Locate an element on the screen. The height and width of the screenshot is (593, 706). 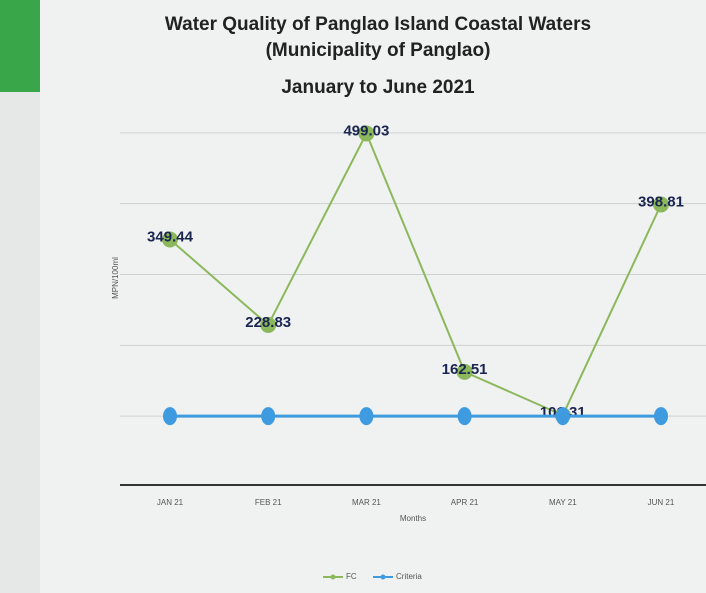
x-tick-label: FEB 21 is located at coordinates (268, 502).